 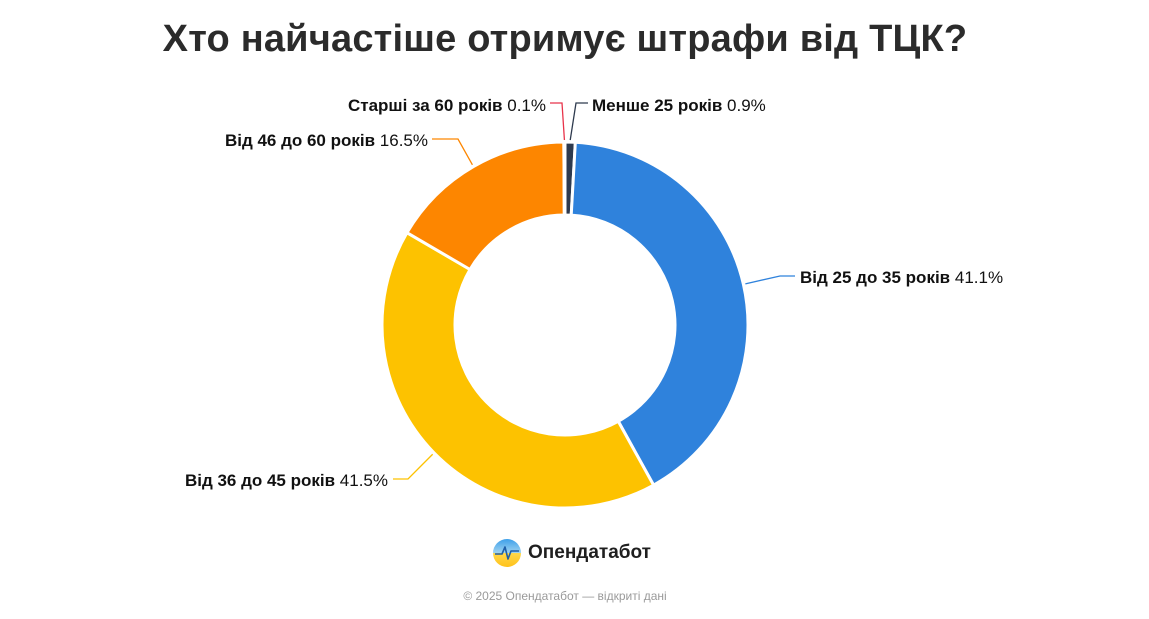 I want to click on slice-category: Старші за 60 років, so click(x=427, y=105).